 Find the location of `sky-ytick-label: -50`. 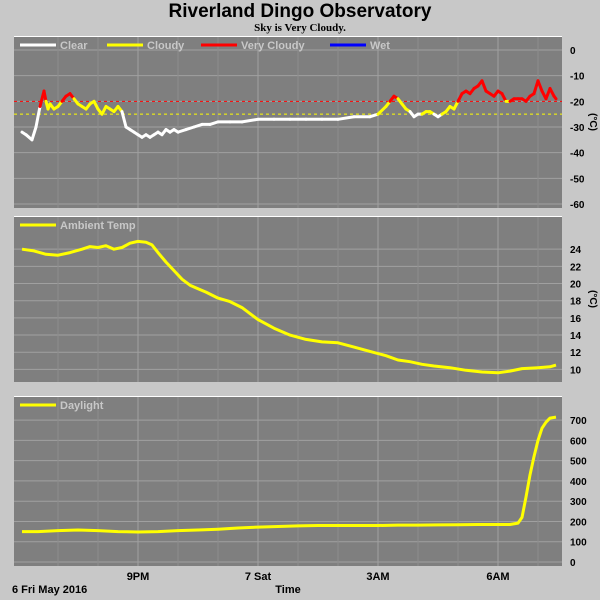

sky-ytick-label: -50 is located at coordinates (577, 179).